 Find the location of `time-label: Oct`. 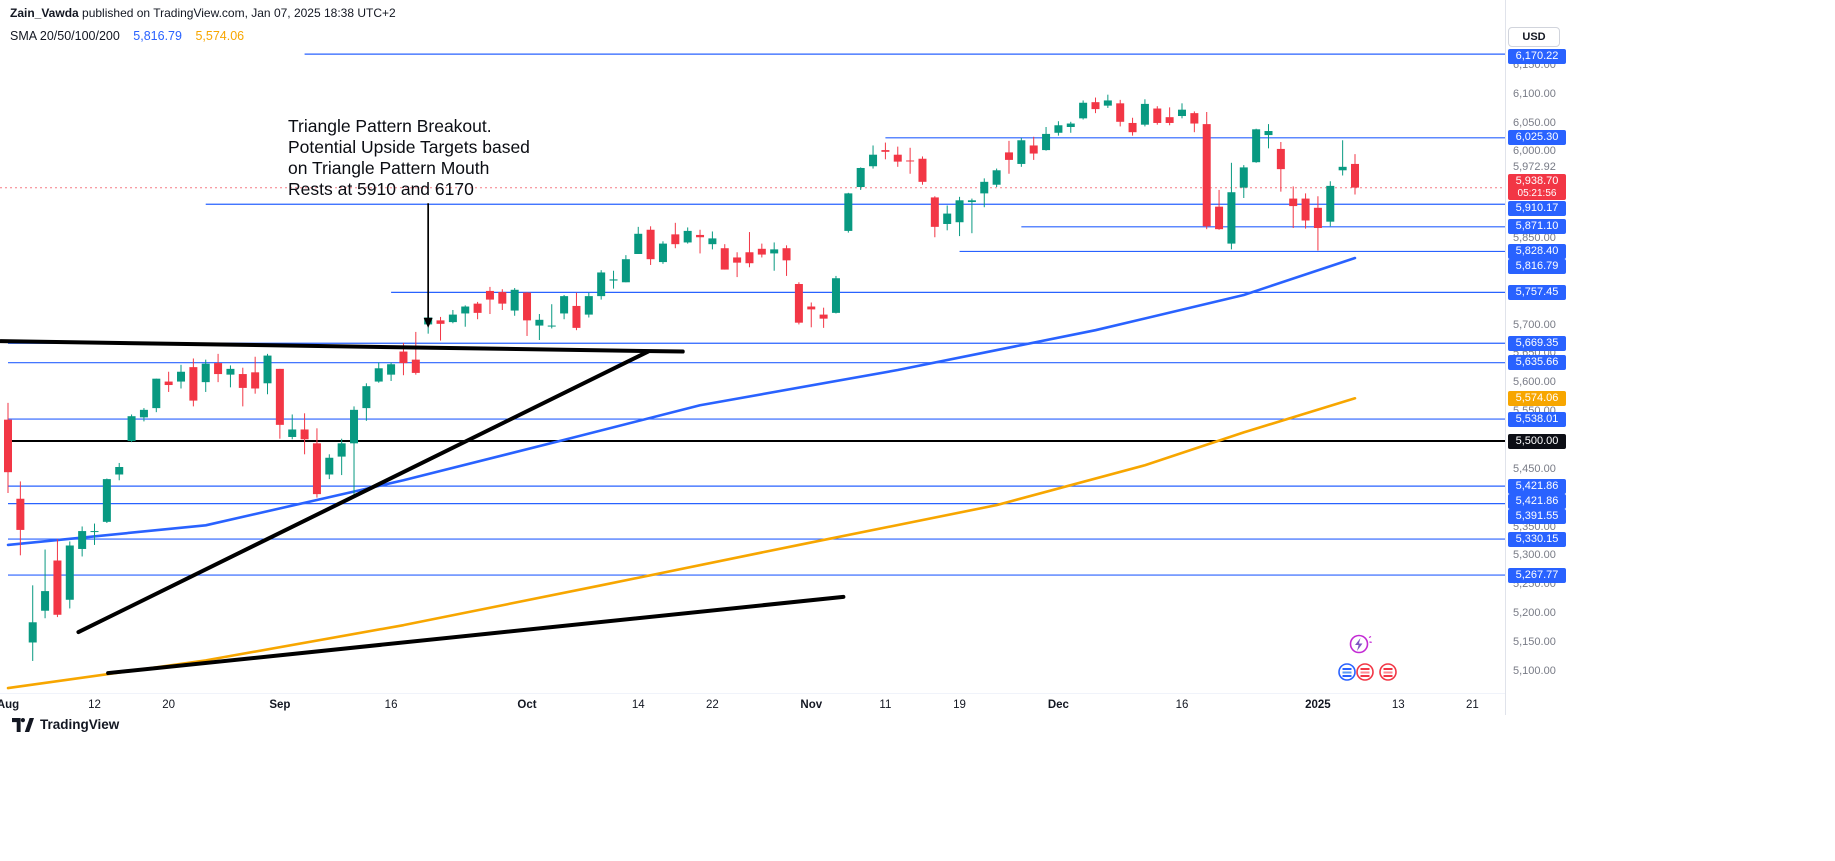

time-label: Oct is located at coordinates (527, 705).